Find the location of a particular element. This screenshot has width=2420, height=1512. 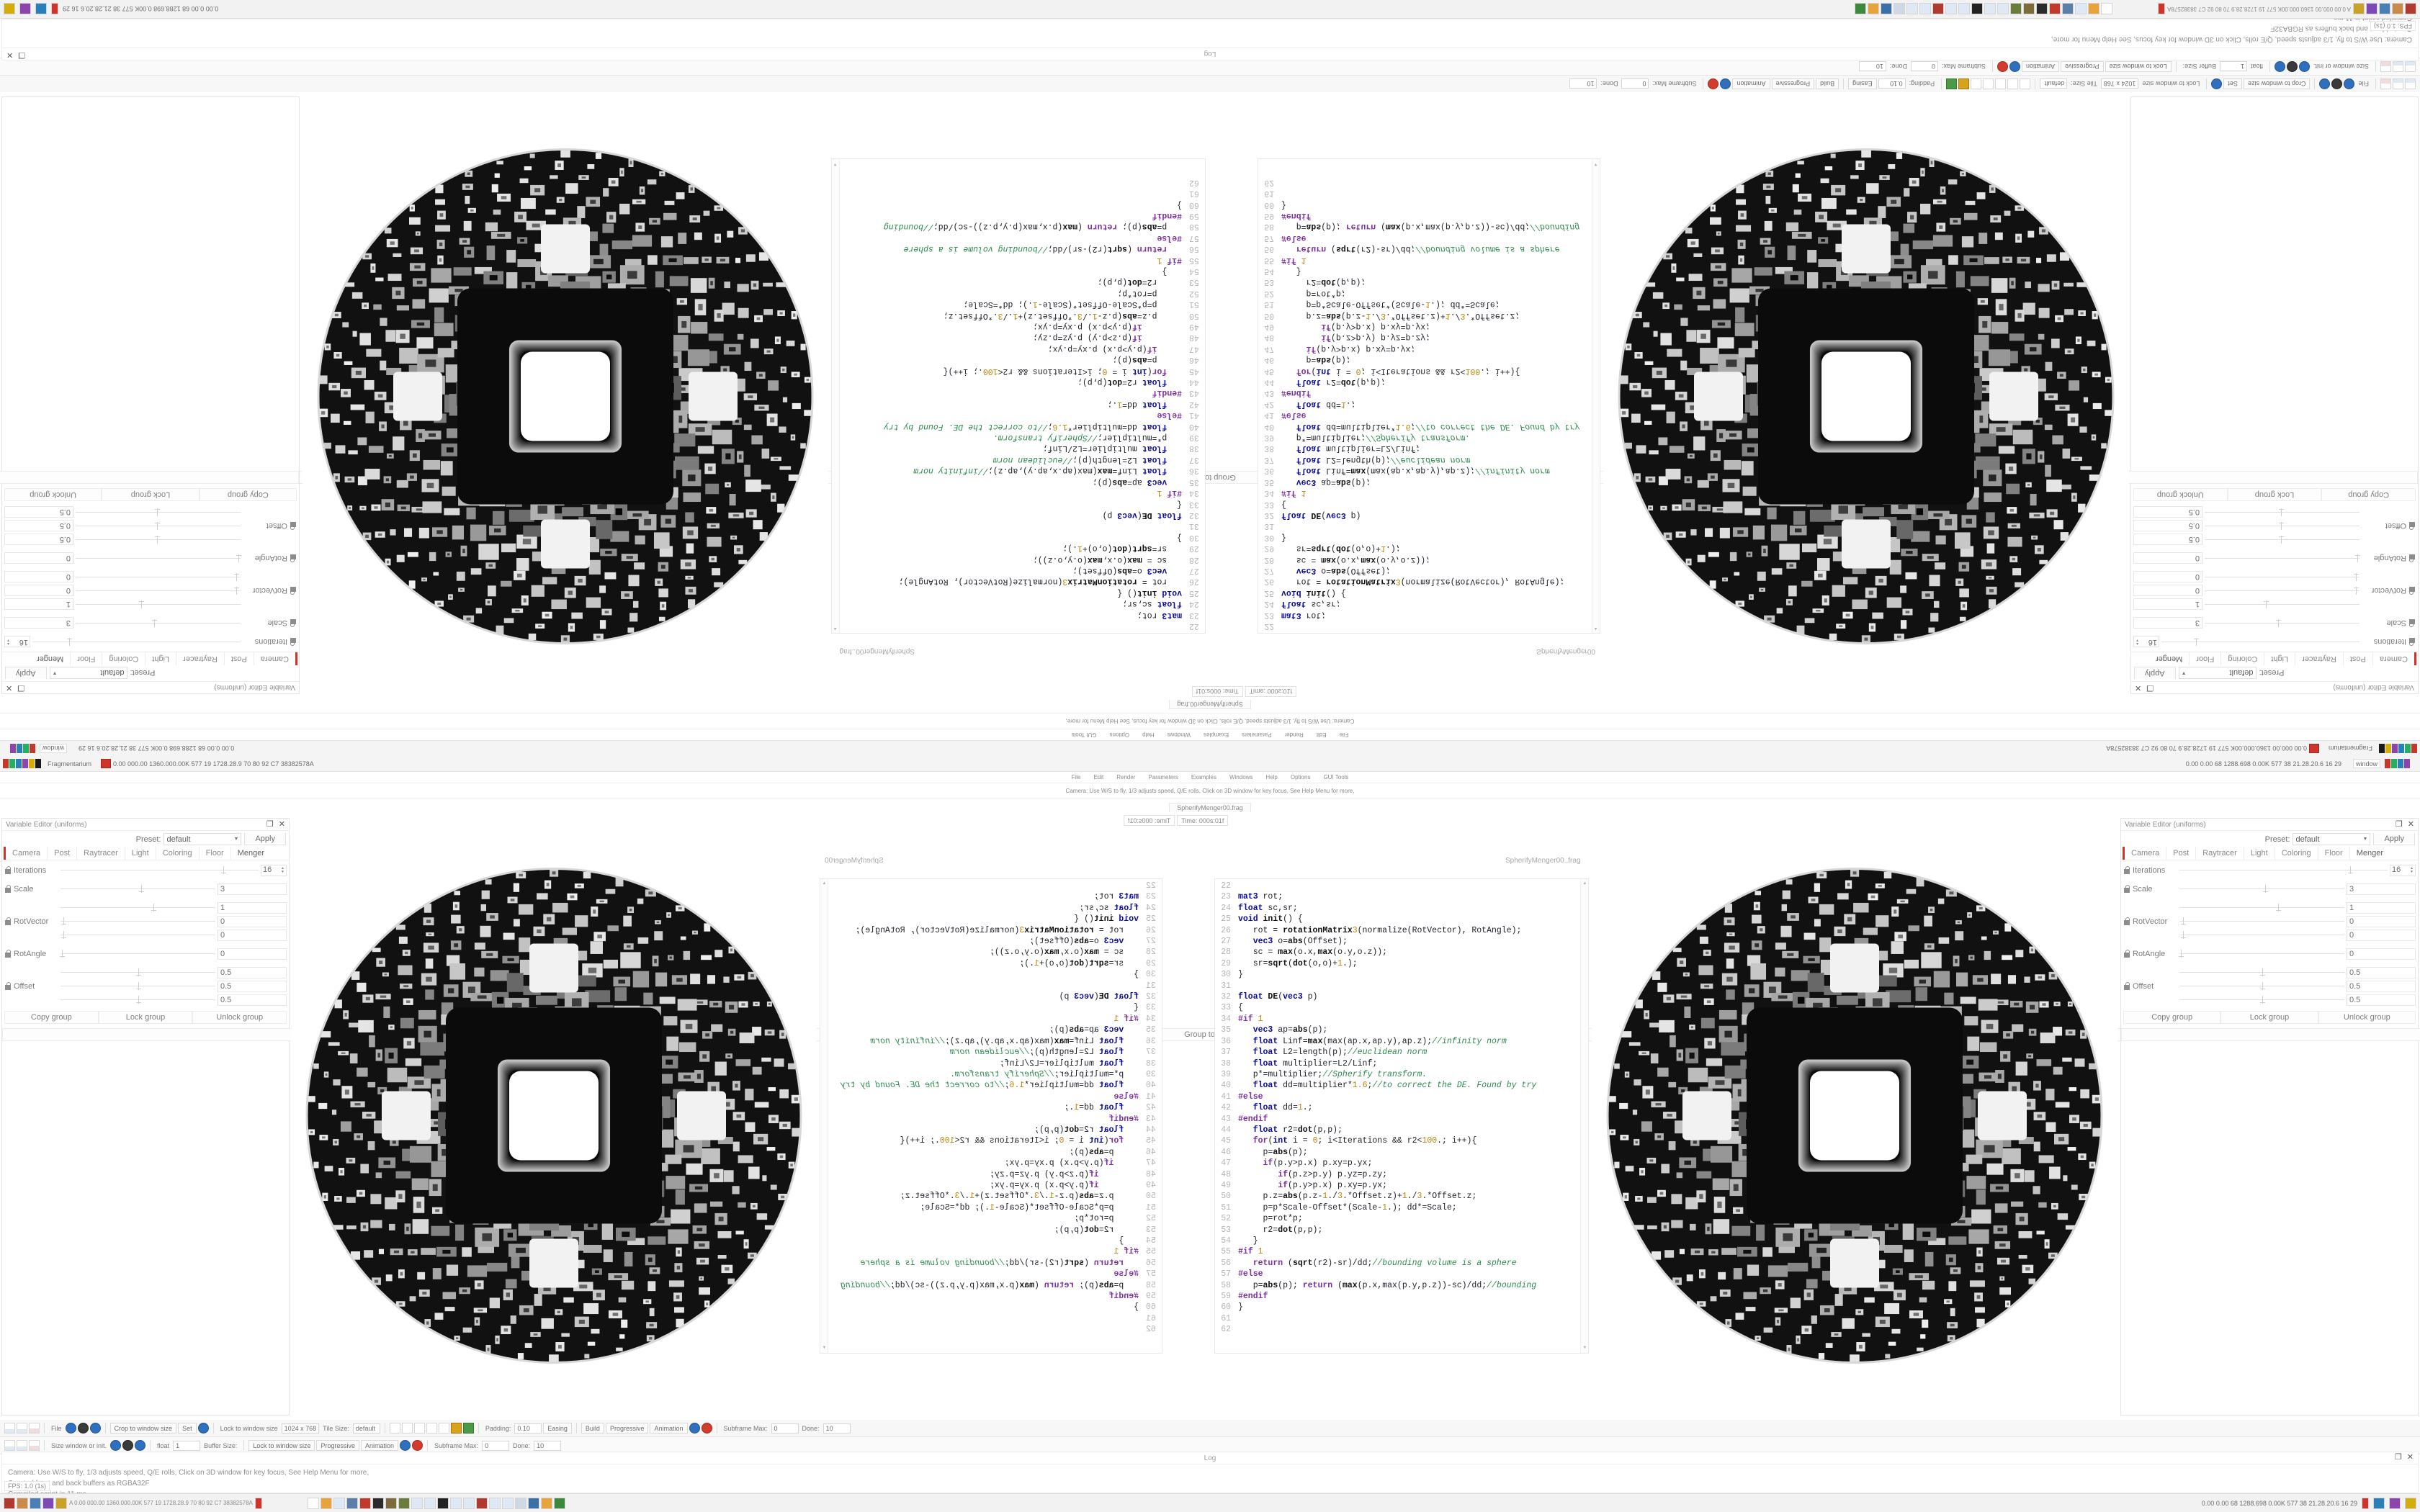

done-field: 10 is located at coordinates (548, 1445).